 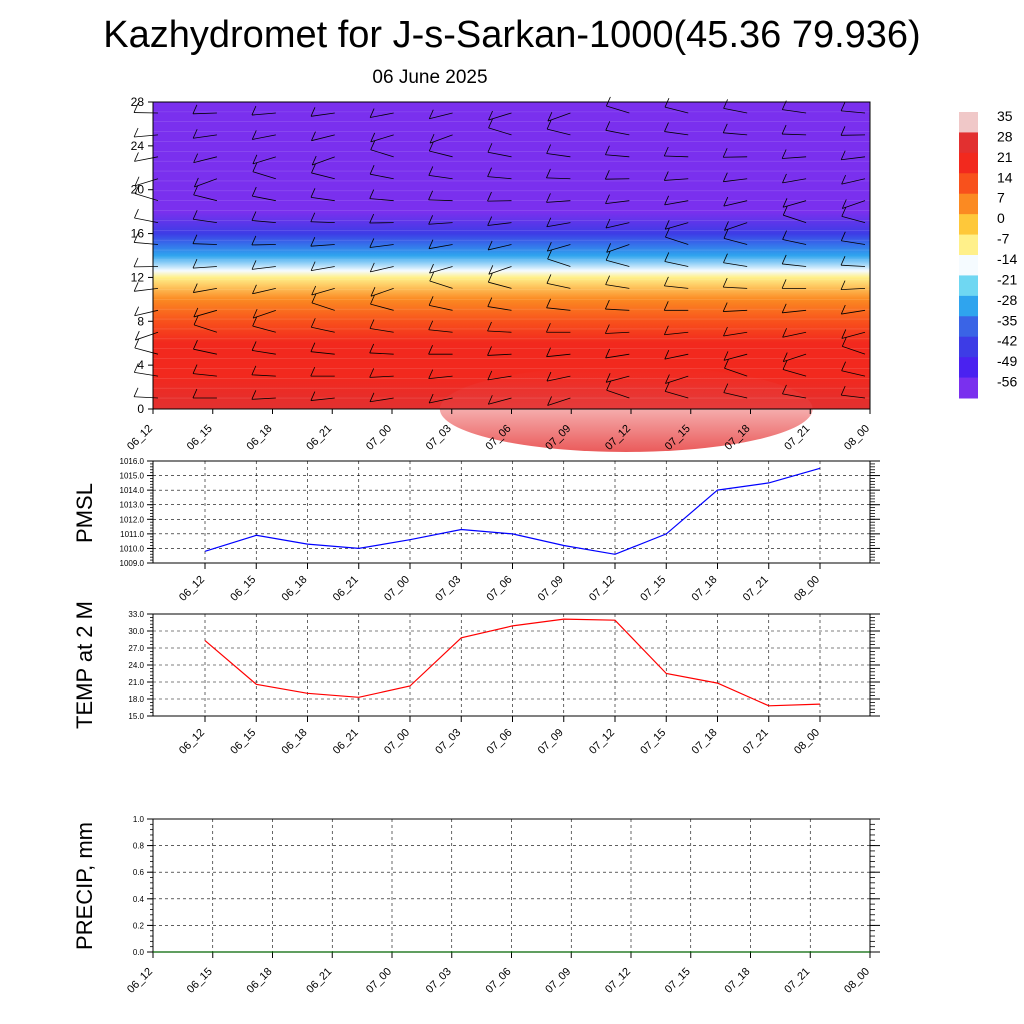 What do you see at coordinates (1001, 218) in the screenshot?
I see `colorbar-label: 0` at bounding box center [1001, 218].